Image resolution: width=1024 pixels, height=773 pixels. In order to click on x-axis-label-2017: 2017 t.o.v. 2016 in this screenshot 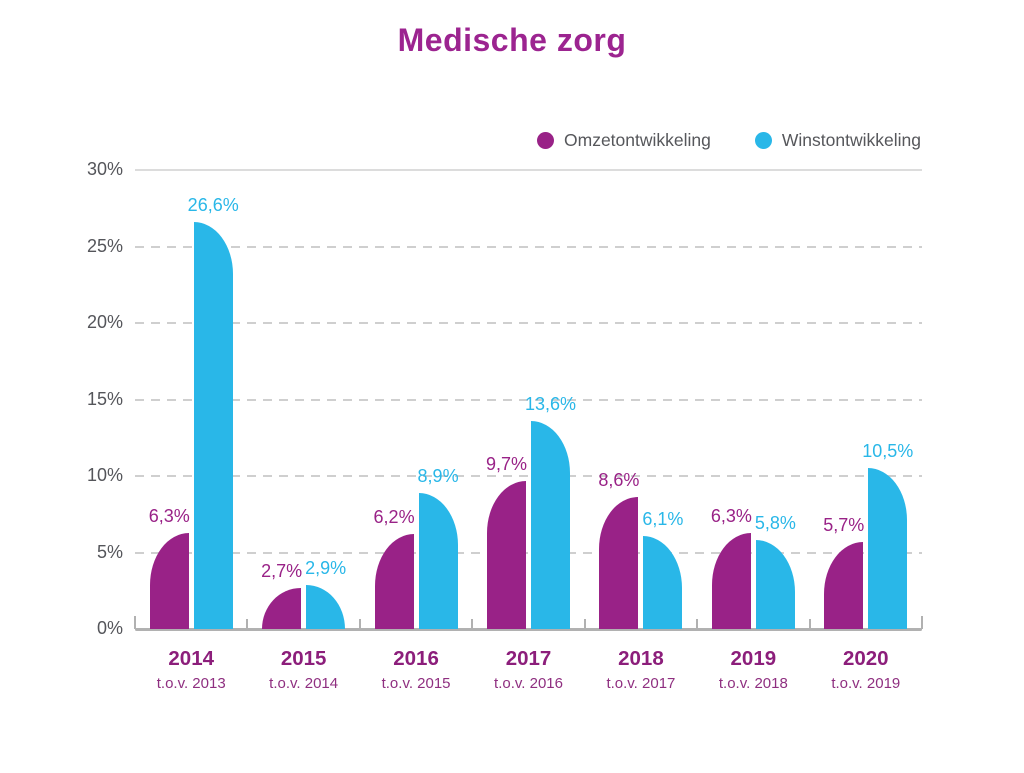, I will do `click(528, 669)`.